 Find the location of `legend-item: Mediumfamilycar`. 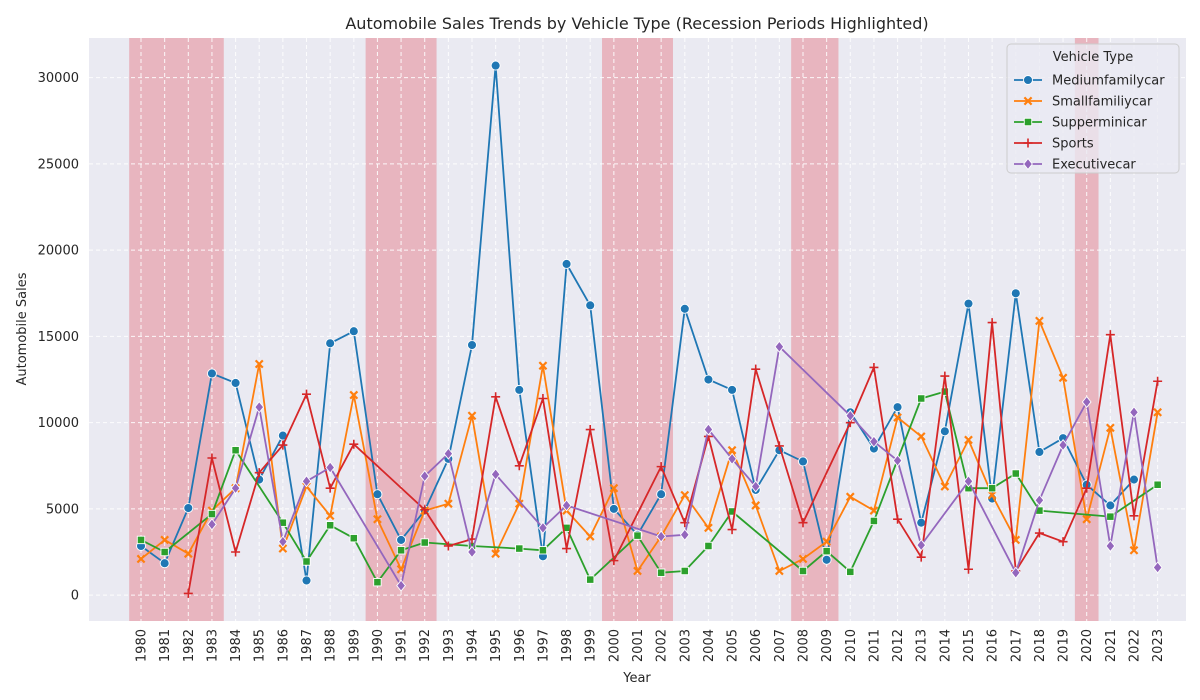

legend-item: Mediumfamilycar is located at coordinates (1089, 81).